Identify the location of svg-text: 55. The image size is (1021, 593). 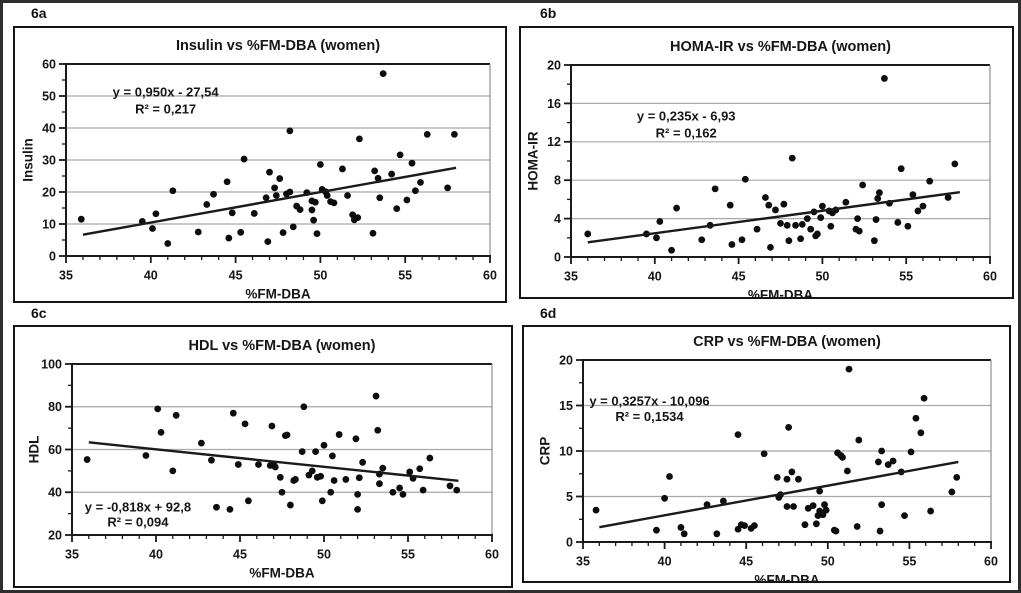
(408, 554).